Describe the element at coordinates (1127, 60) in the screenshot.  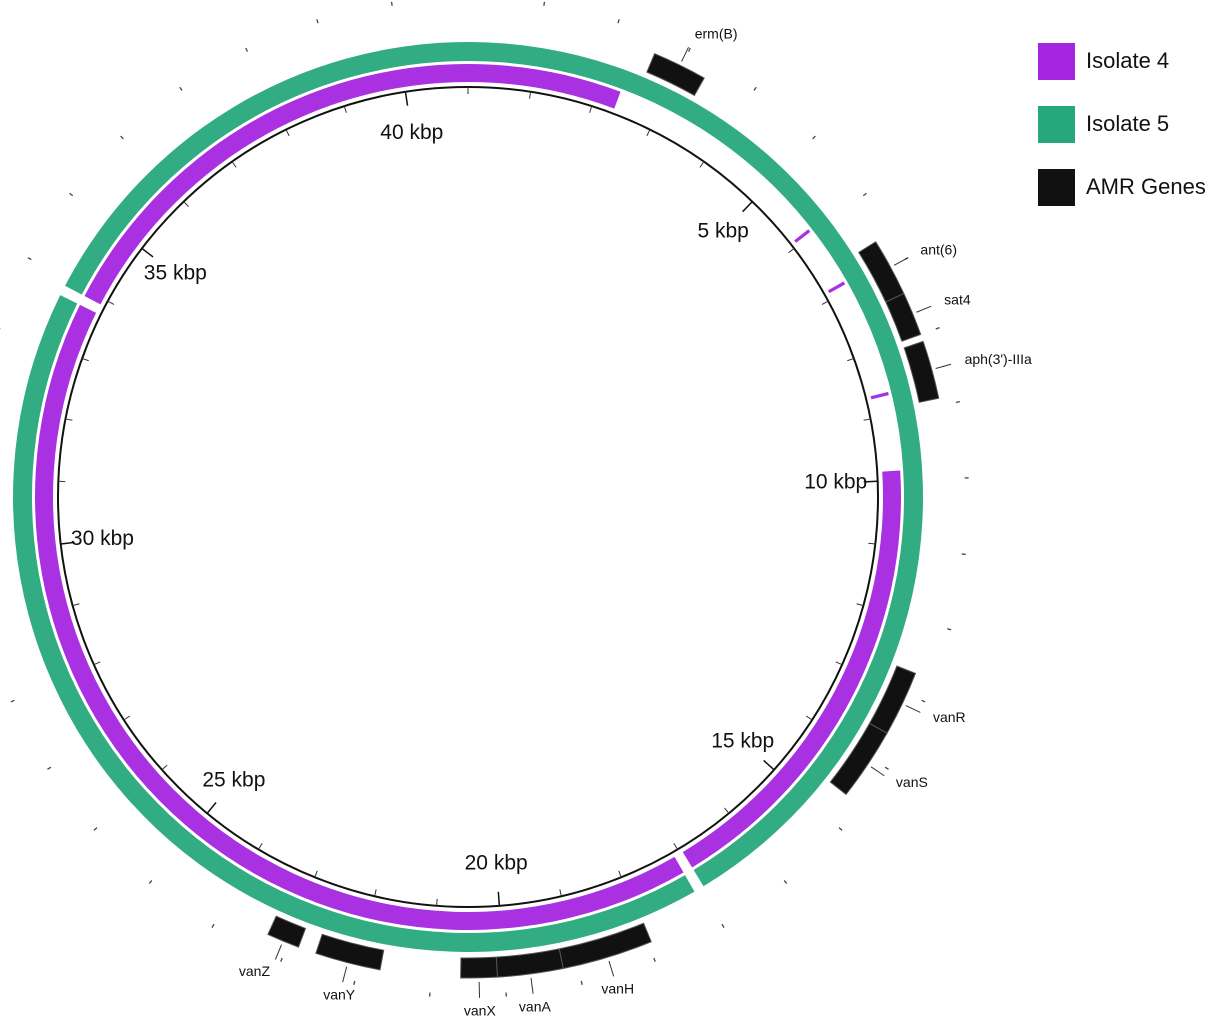
I see `legend-label: Isolate 4` at that location.